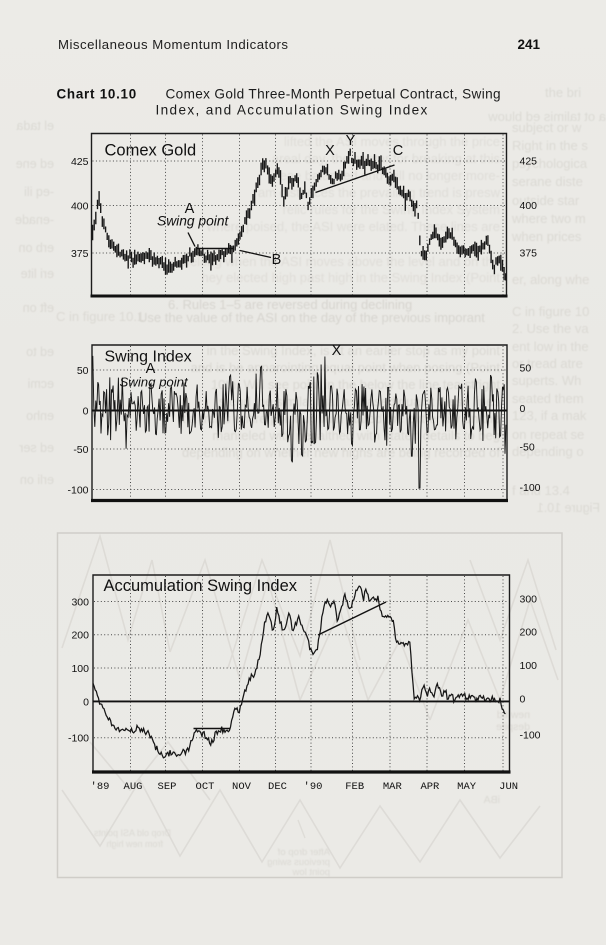  Describe the element at coordinates (151, 151) in the screenshot. I see `svg-text: Comex Gold` at that location.